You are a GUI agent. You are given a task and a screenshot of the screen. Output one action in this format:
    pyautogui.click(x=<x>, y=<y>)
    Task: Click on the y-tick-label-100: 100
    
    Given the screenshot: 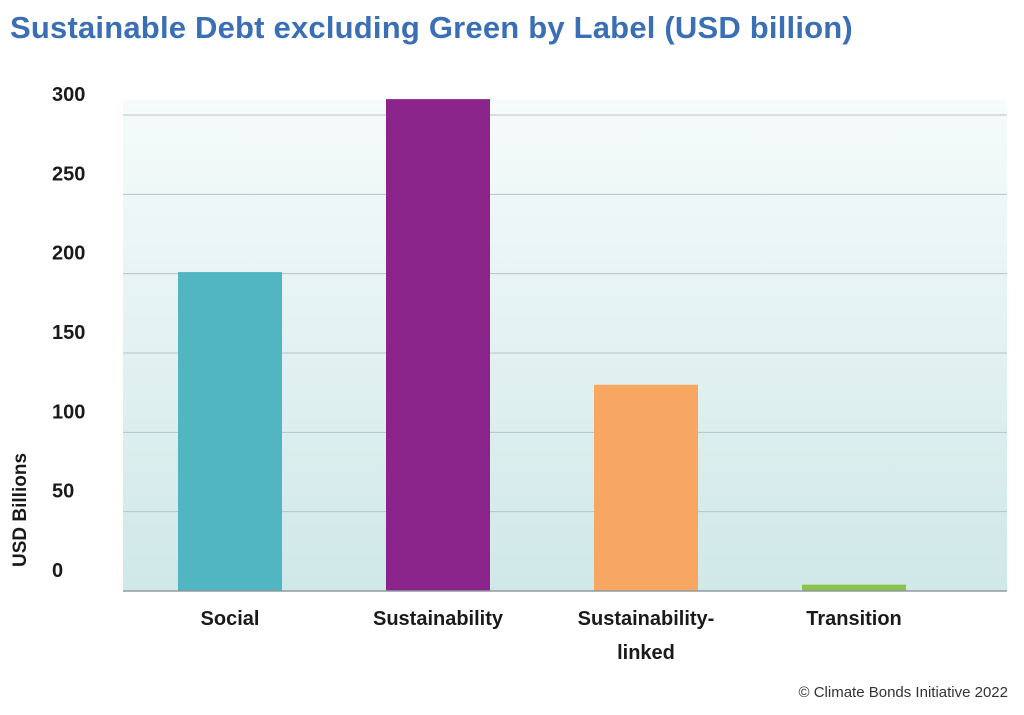 What is the action you would take?
    pyautogui.click(x=68, y=412)
    